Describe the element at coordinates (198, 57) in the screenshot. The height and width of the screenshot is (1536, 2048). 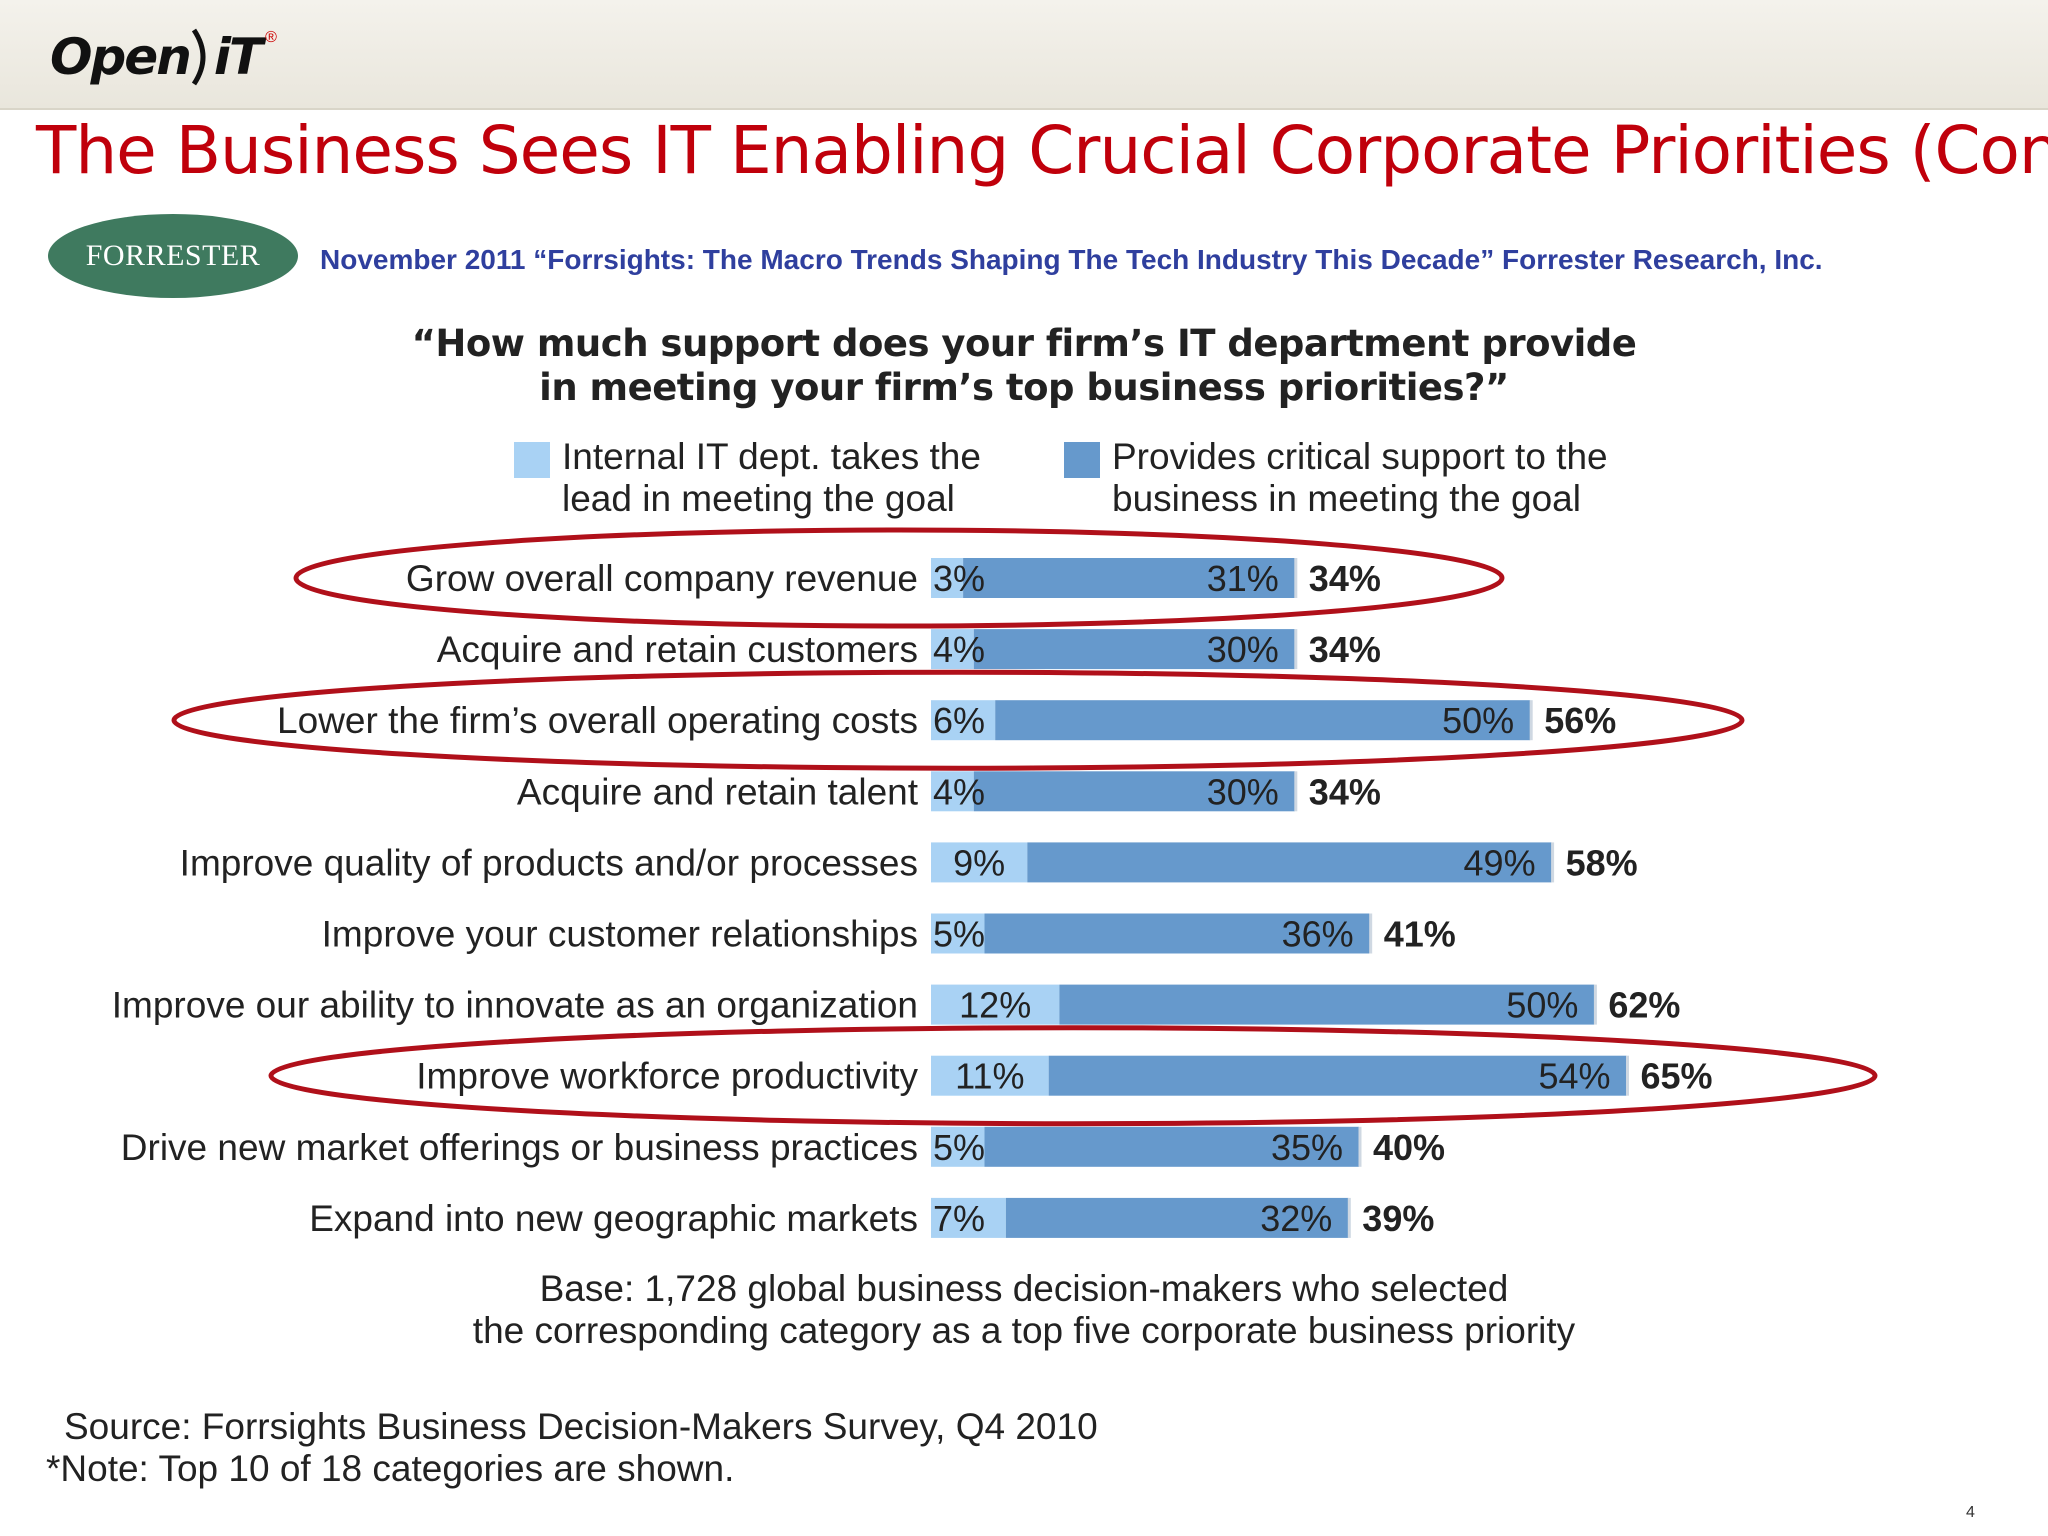
I see `logo-bracket-icon` at that location.